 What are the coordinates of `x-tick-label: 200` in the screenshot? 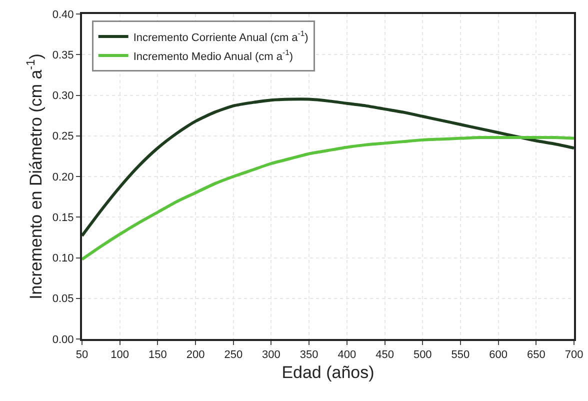 It's located at (195, 355).